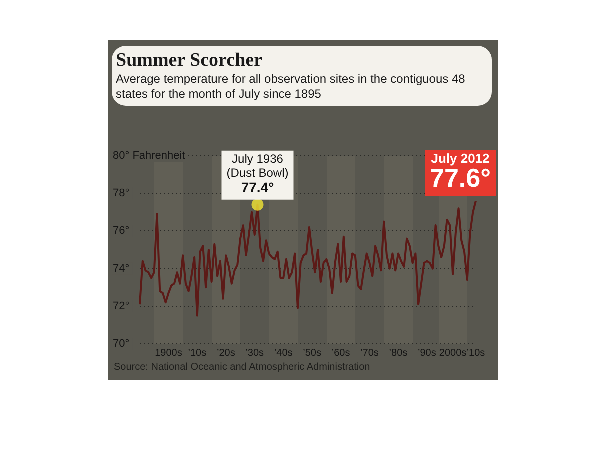 The width and height of the screenshot is (598, 476). I want to click on x-tick-label: 2000s, so click(453, 353).